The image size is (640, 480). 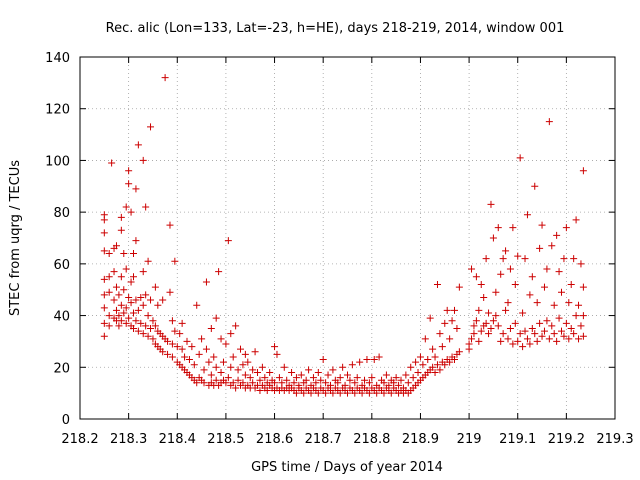 I want to click on x-tick-label: 218.2, so click(x=79, y=439).